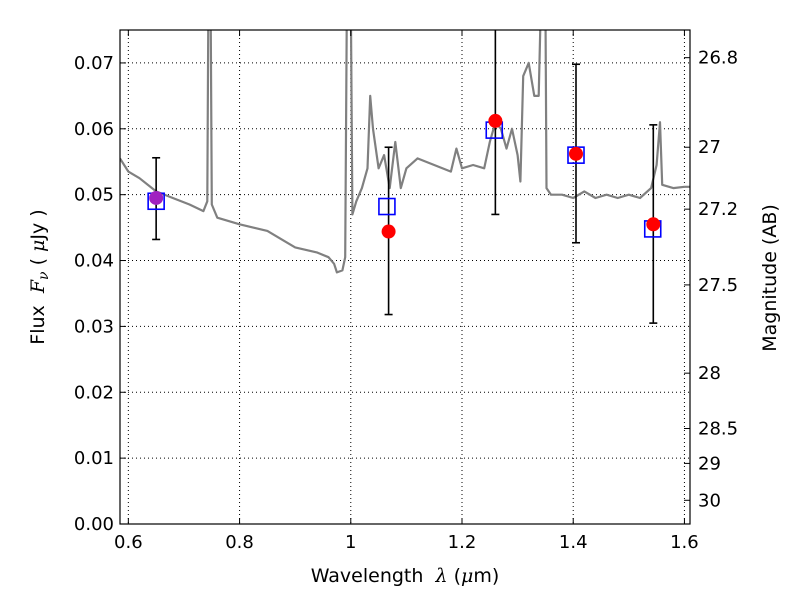  Describe the element at coordinates (718, 428) in the screenshot. I see `y2-tick-label: 28.5` at that location.